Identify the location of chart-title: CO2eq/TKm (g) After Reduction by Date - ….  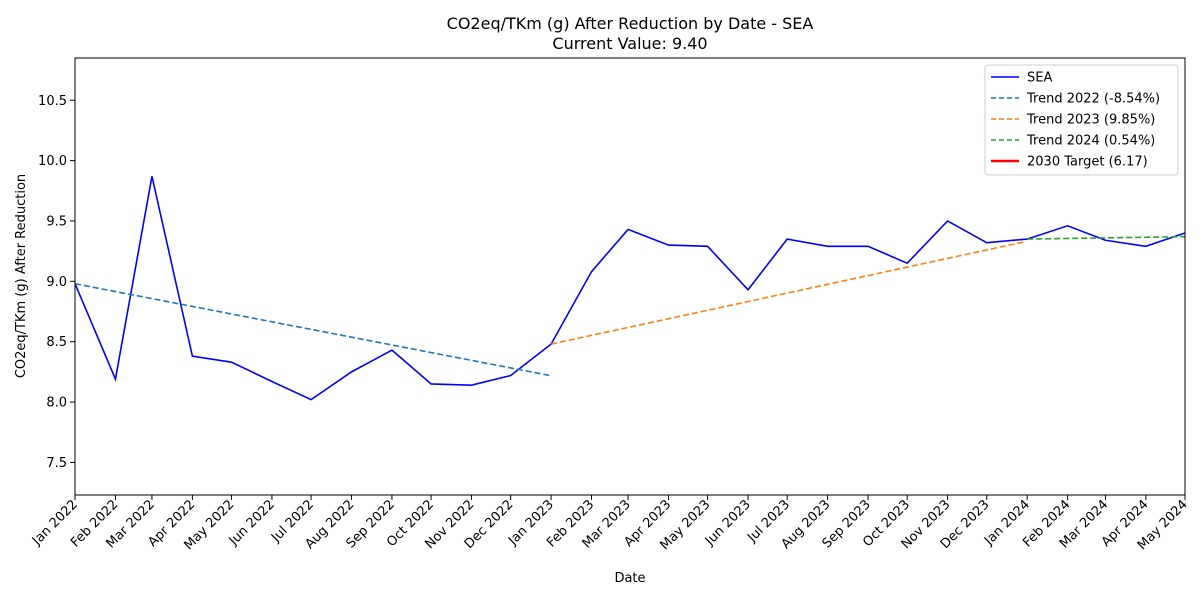
(630, 23).